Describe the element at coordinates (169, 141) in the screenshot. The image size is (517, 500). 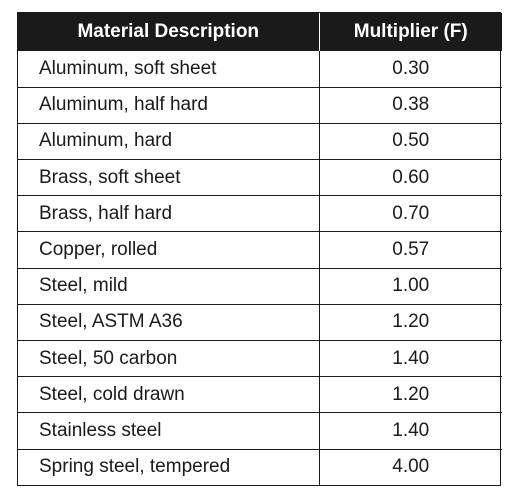
I see `material-cell: Aluminum, hard` at that location.